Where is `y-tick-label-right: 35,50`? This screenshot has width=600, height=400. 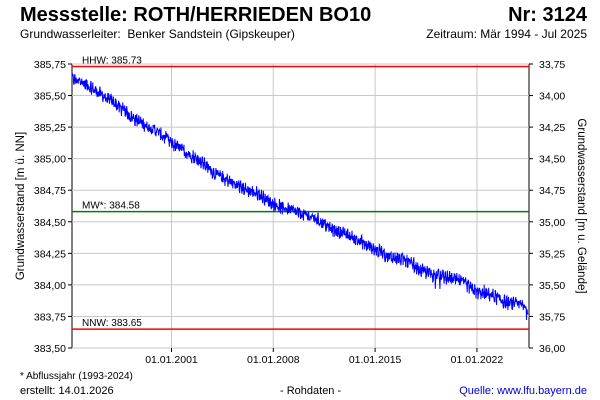 y-tick-label-right: 35,50 is located at coordinates (552, 286).